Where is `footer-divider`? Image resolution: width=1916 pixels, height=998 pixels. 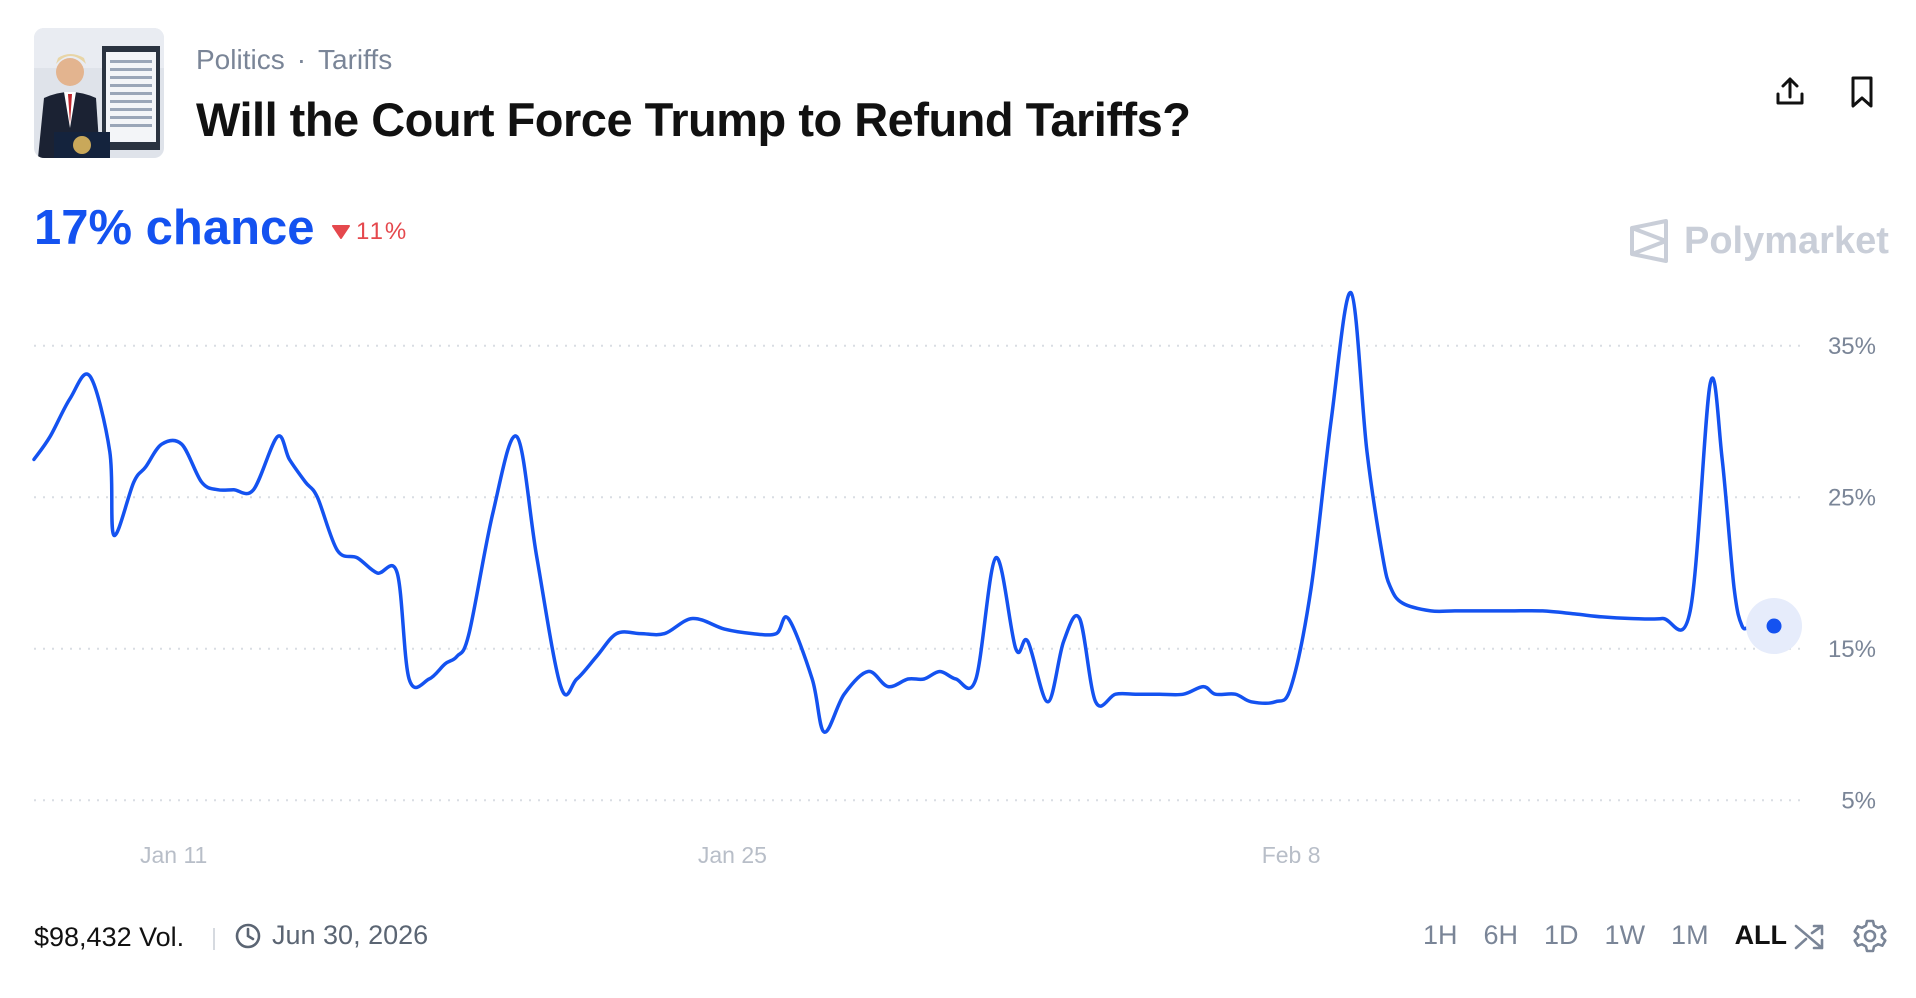 footer-divider is located at coordinates (214, 939).